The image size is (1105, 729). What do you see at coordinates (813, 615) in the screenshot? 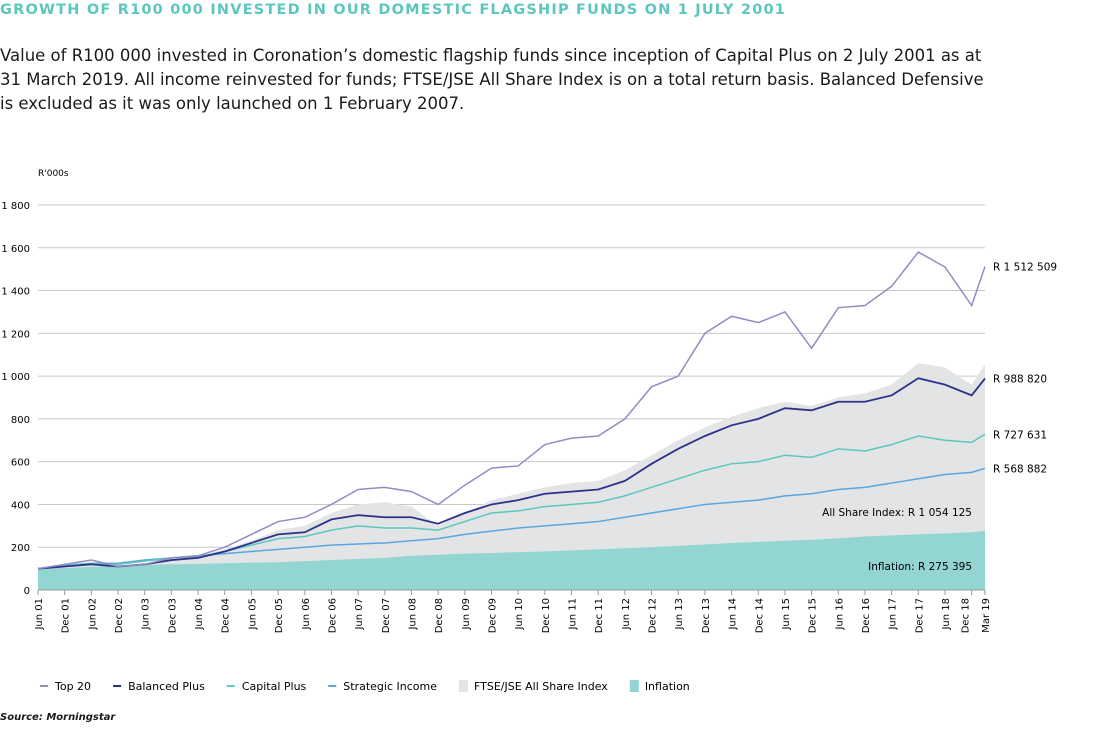
I see `x-tick-label: Dec 15` at bounding box center [813, 615].